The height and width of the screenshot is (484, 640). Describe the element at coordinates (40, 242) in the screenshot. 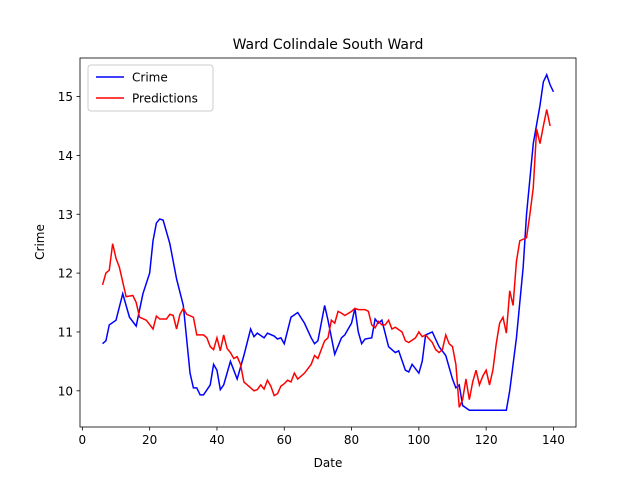

I see `y-axis-label: Crime` at that location.